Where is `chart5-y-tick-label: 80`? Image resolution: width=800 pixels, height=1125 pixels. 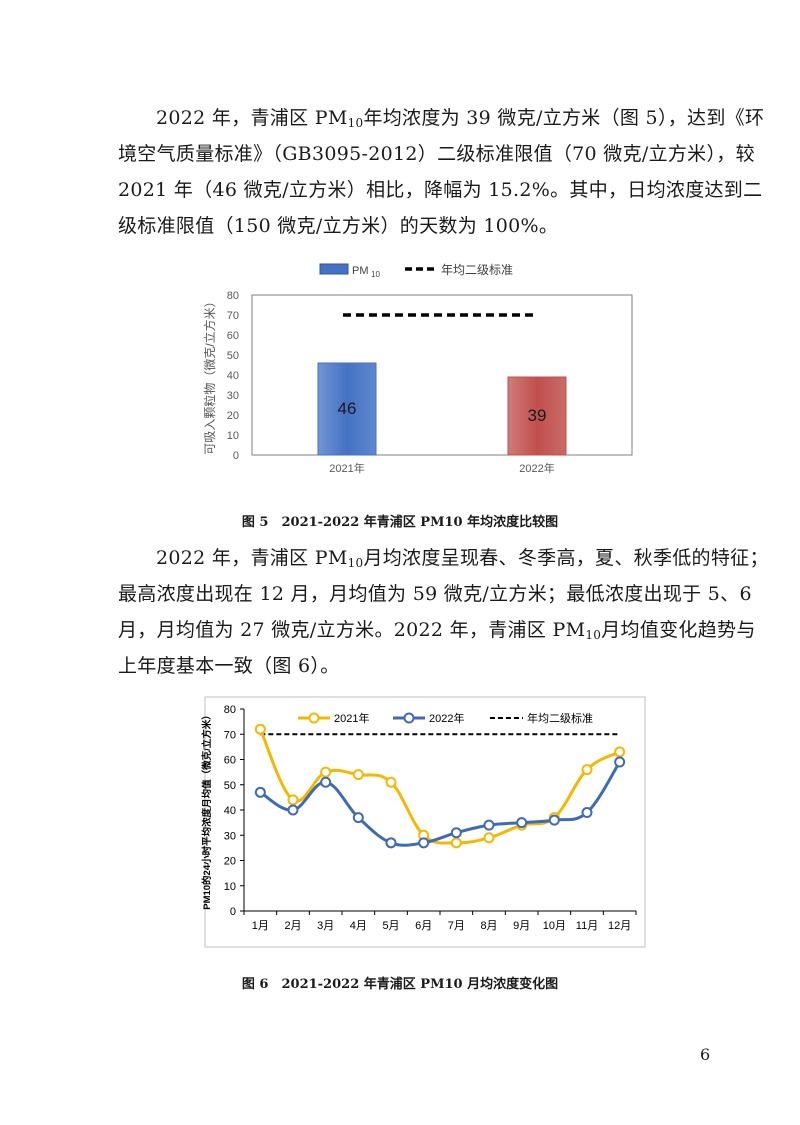 chart5-y-tick-label: 80 is located at coordinates (233, 296).